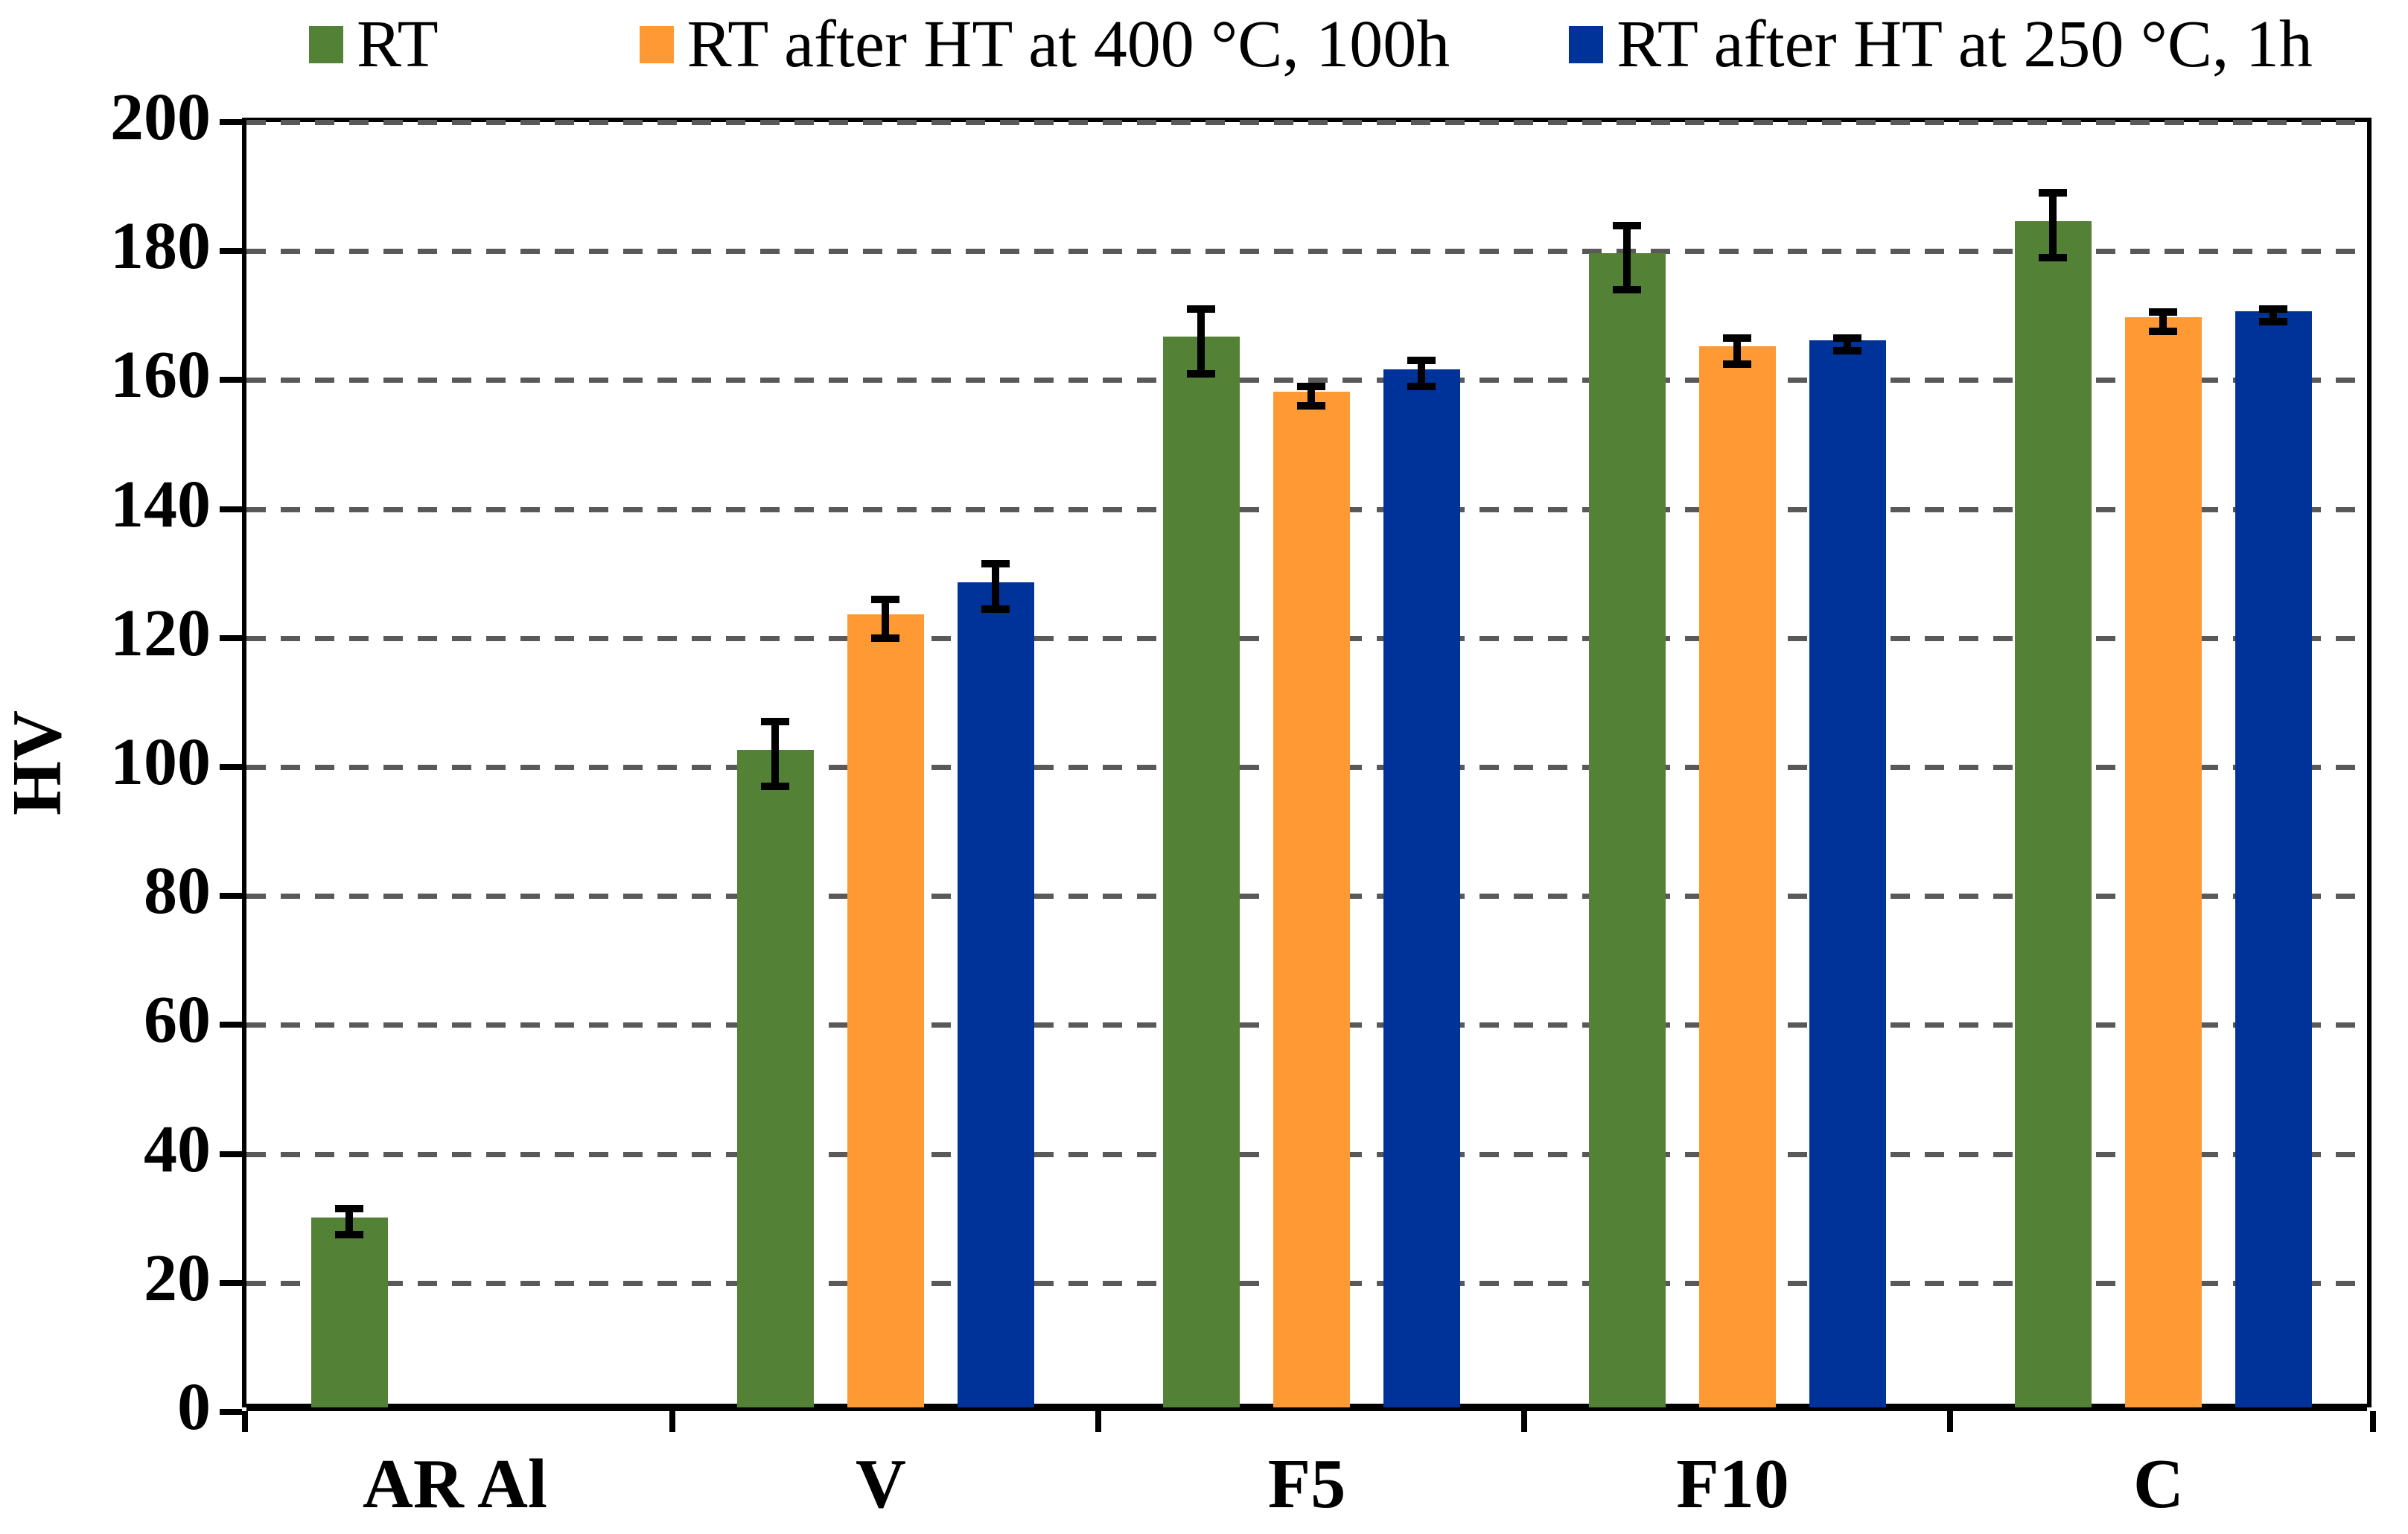 Image resolution: width=2408 pixels, height=1534 pixels. What do you see at coordinates (1732, 1484) in the screenshot?
I see `x-category-label-f10: F10` at bounding box center [1732, 1484].